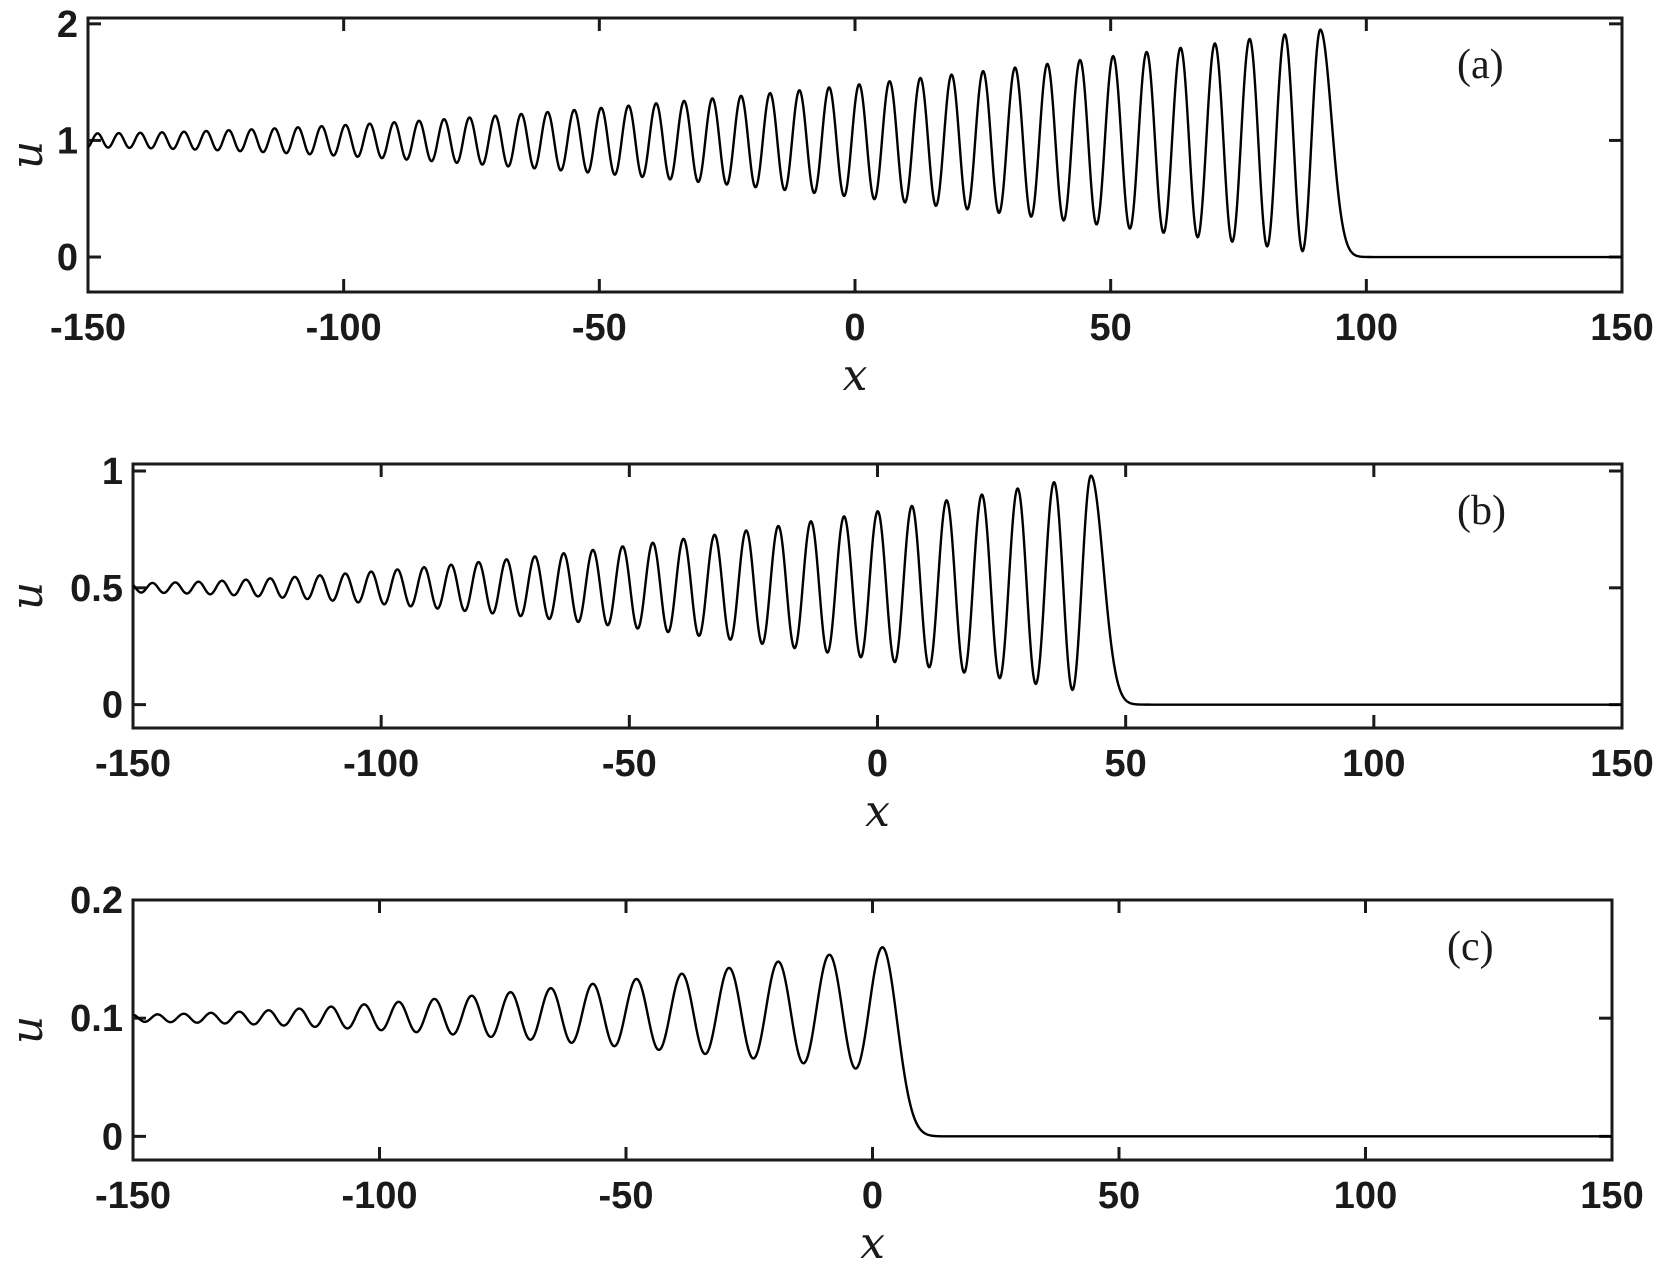 The width and height of the screenshot is (1662, 1275). What do you see at coordinates (27, 155) in the screenshot?
I see `y-axis-label-a: u` at bounding box center [27, 155].